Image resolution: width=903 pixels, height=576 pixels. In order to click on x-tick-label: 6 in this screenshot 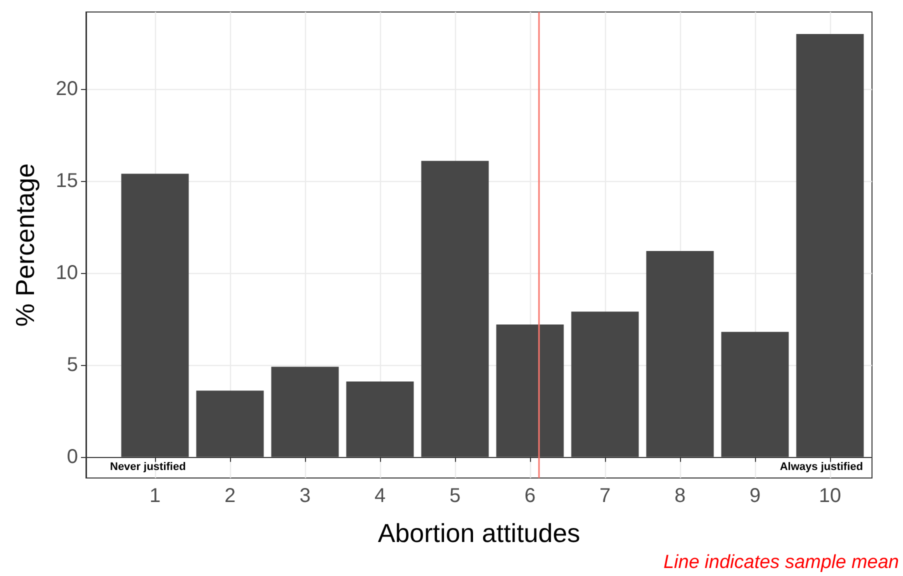, I will do `click(530, 496)`.